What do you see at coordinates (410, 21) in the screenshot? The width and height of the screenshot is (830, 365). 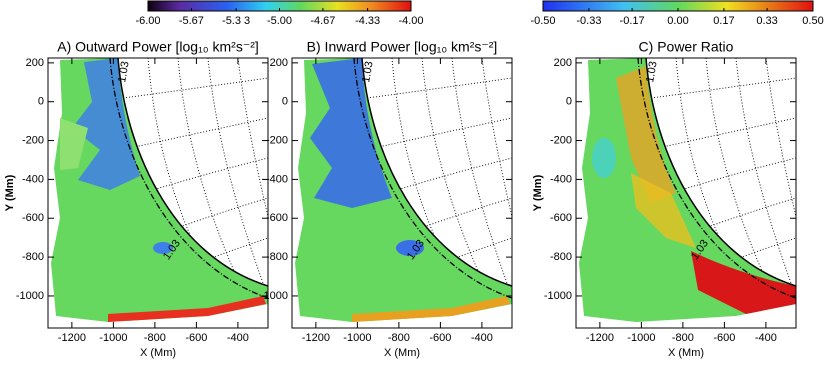 I see `colorbar-tick-label: -4.00` at bounding box center [410, 21].